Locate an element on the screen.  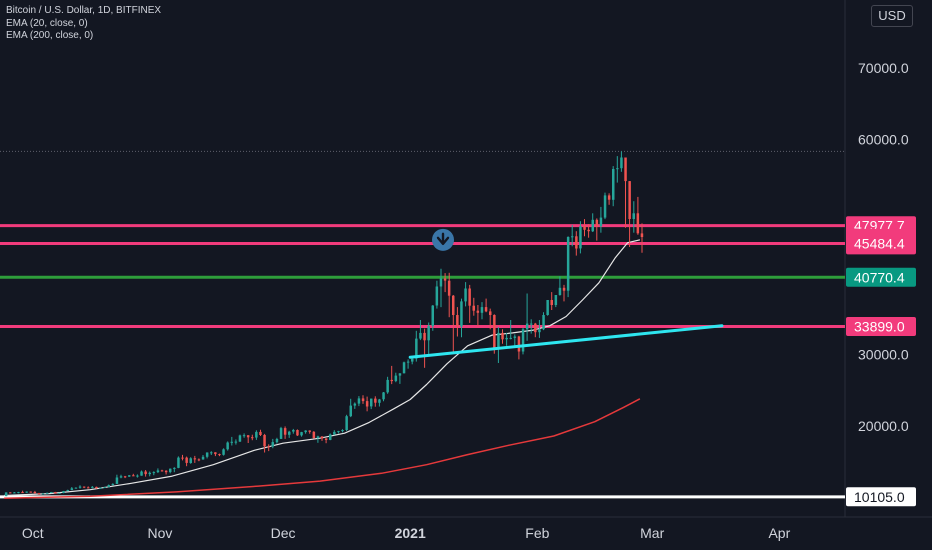
legend-ema200: EMA (200, close, 0) is located at coordinates (50, 35).